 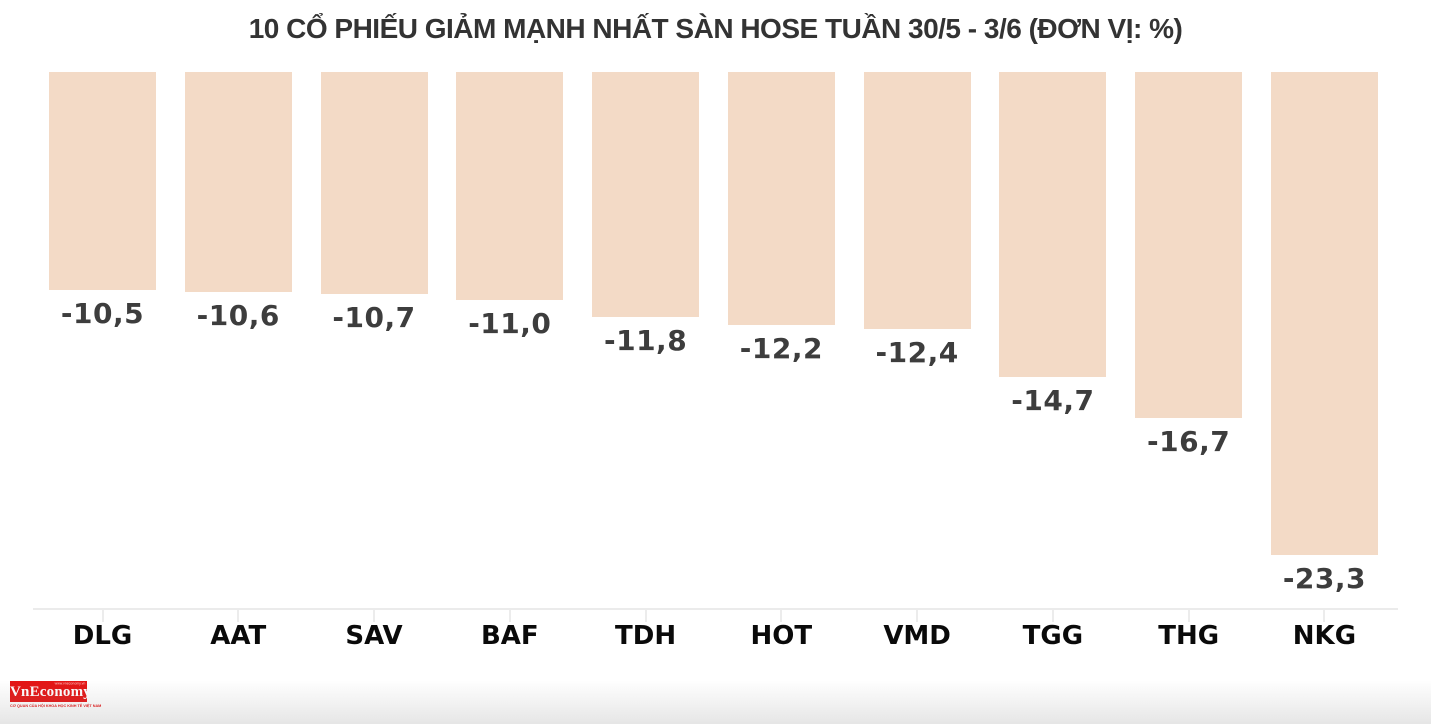 What do you see at coordinates (781, 348) in the screenshot?
I see `bar-value-label-HOT: -12,2` at bounding box center [781, 348].